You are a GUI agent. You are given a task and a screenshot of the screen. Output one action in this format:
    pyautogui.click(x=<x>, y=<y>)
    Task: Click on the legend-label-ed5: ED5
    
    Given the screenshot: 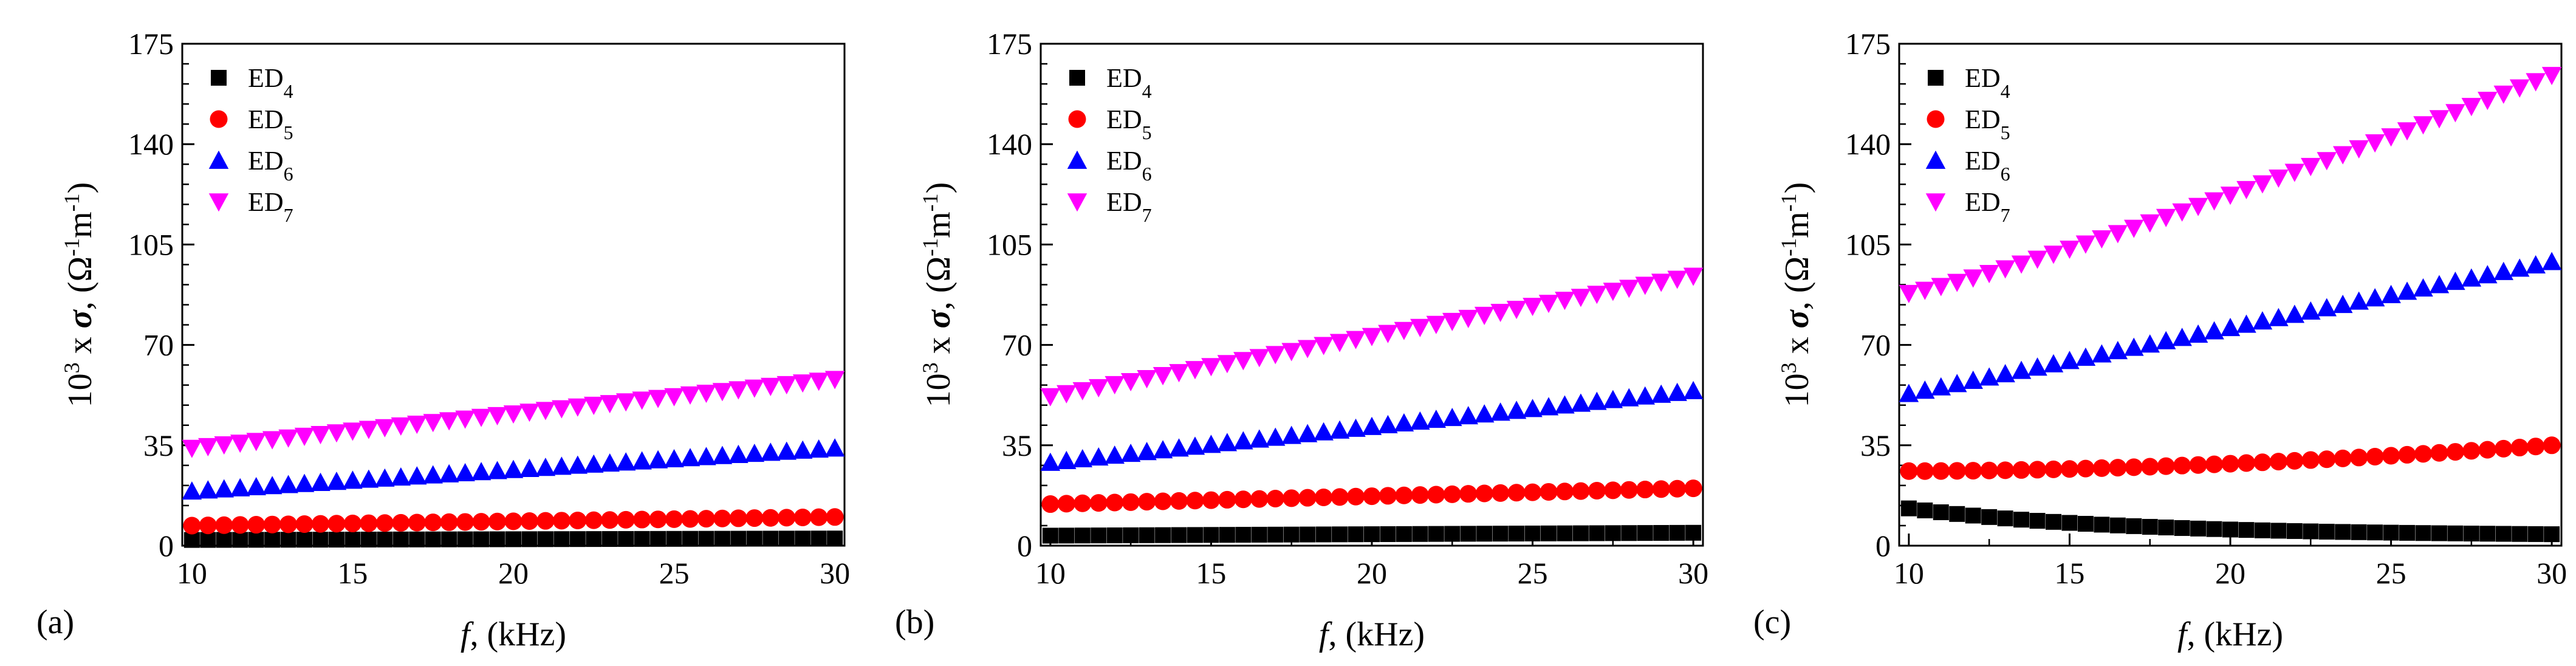 What is the action you would take?
    pyautogui.click(x=270, y=124)
    